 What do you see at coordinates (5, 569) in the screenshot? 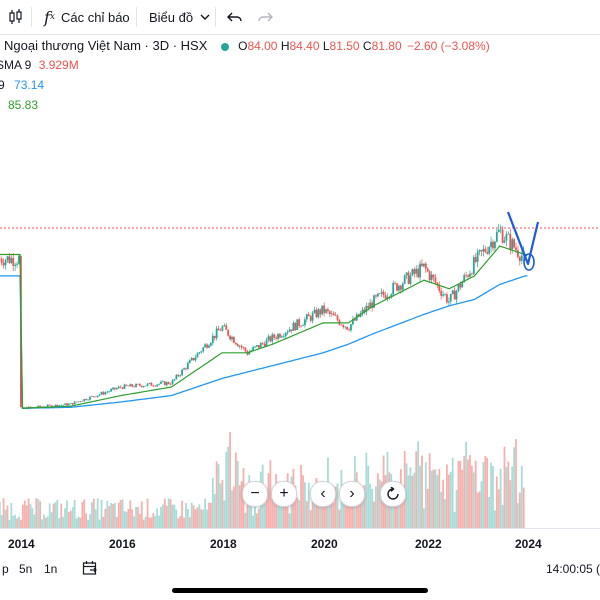
I see `range-button: p` at bounding box center [5, 569].